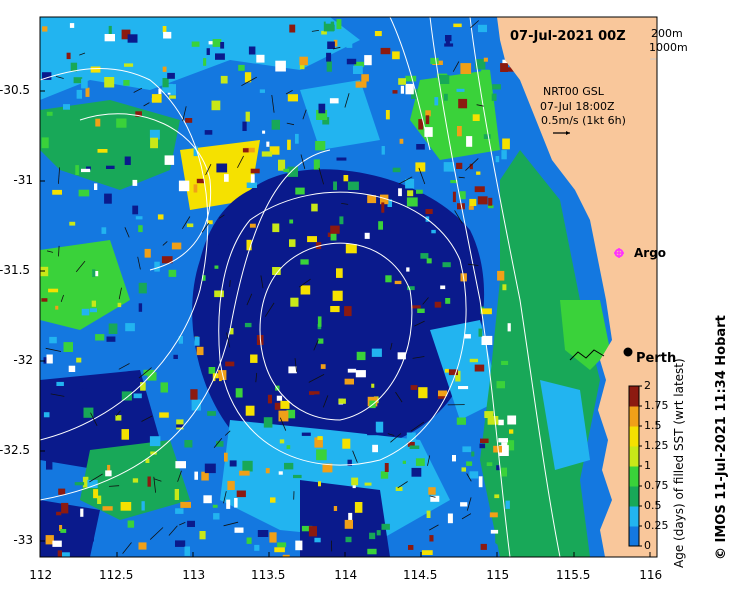 This screenshot has height=592, width=739. I want to click on colorbar-tick-label: 1.25, so click(656, 445).